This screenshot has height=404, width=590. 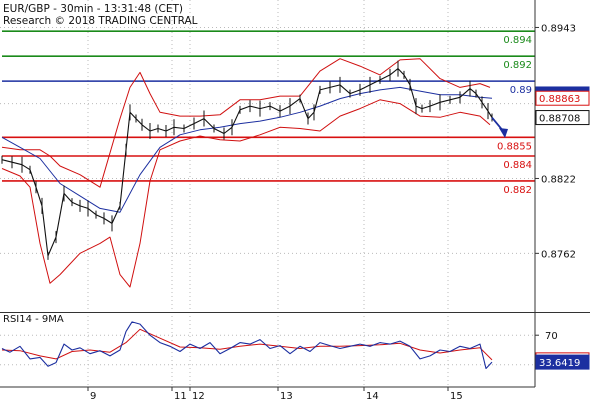 What do you see at coordinates (100, 21) in the screenshot?
I see `chart-subtitle: Research © 2018 TRADING CENTRAL` at bounding box center [100, 21].